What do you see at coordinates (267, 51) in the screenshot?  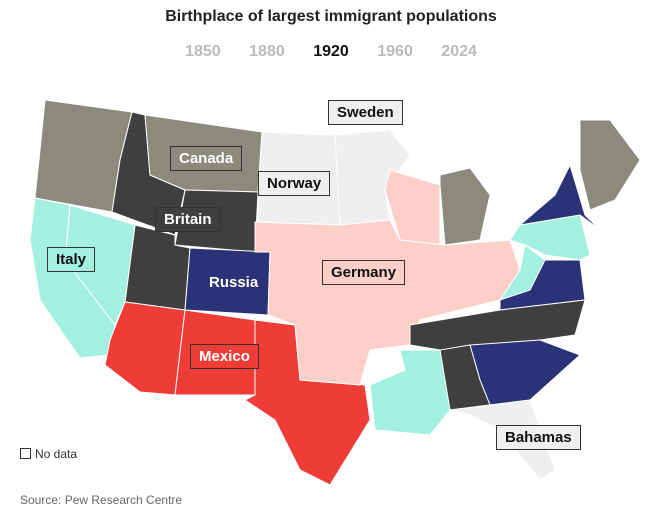 I see `year-tab: 1880` at bounding box center [267, 51].